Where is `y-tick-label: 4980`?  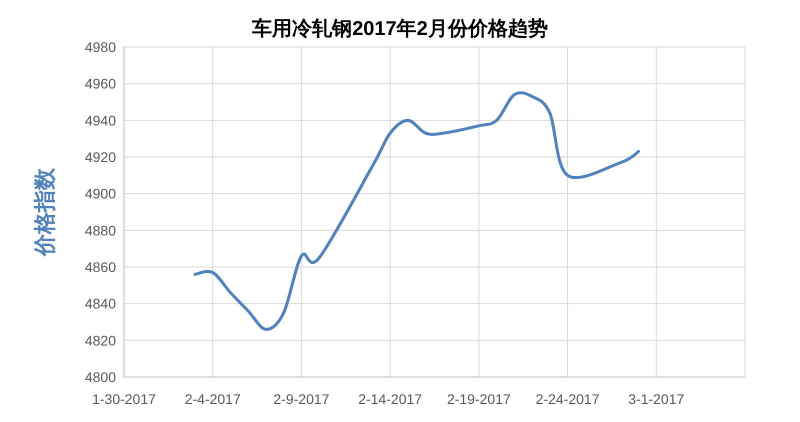 y-tick-label: 4980 is located at coordinates (100, 47).